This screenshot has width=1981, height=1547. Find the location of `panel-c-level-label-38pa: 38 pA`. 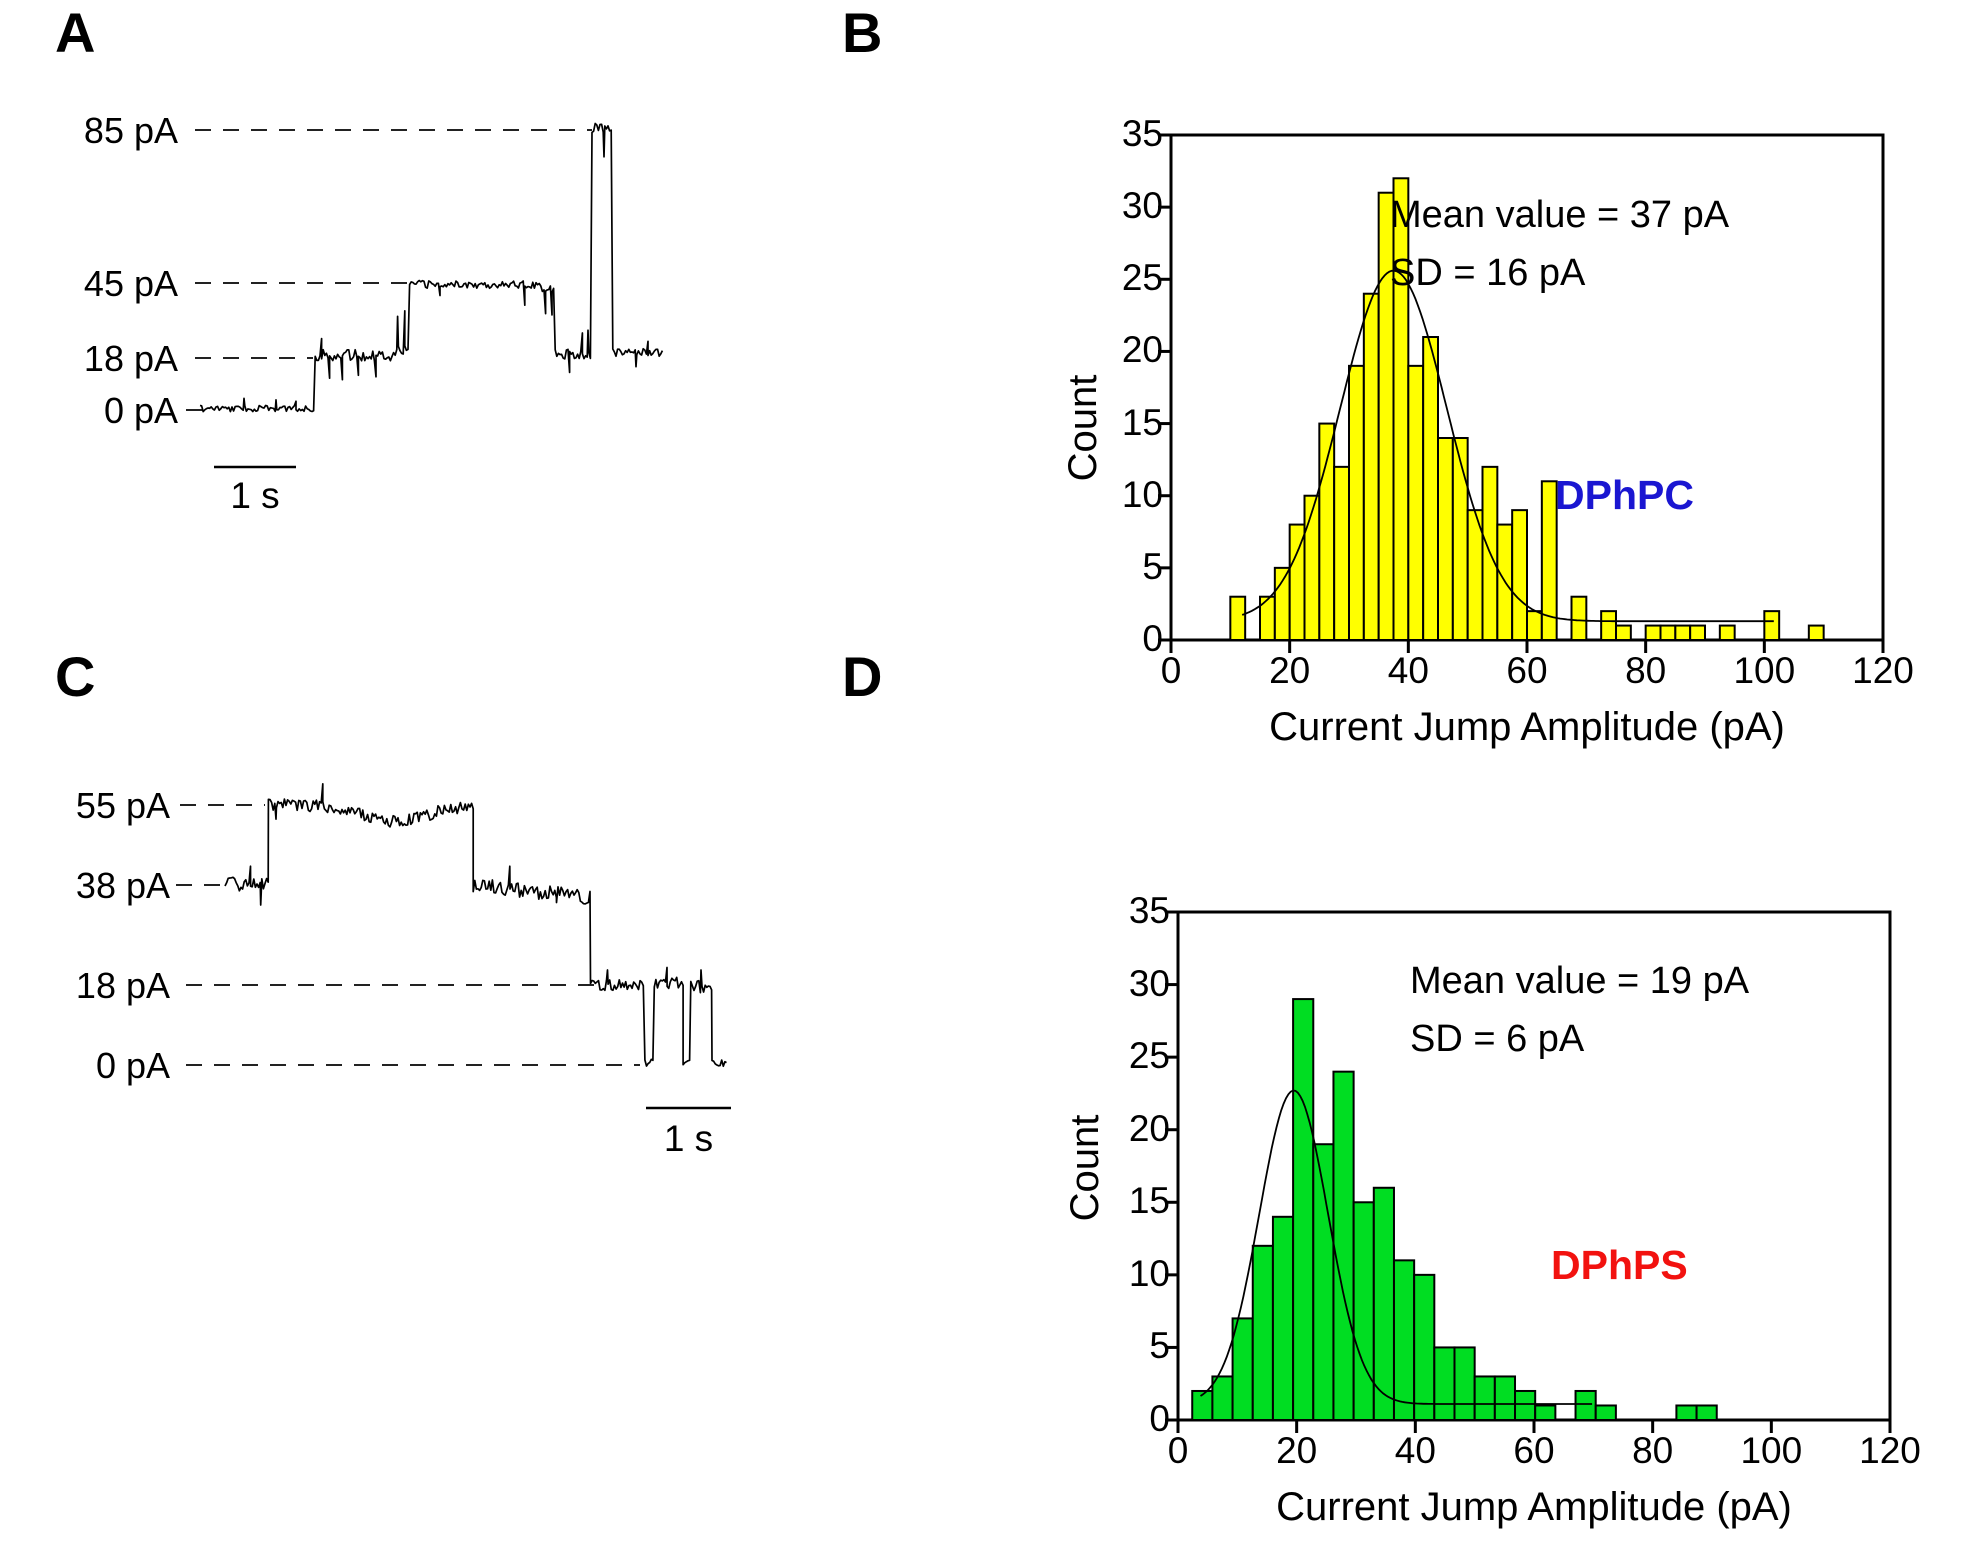

panel-c-level-label-38pa: 38 pA is located at coordinates (122, 885).